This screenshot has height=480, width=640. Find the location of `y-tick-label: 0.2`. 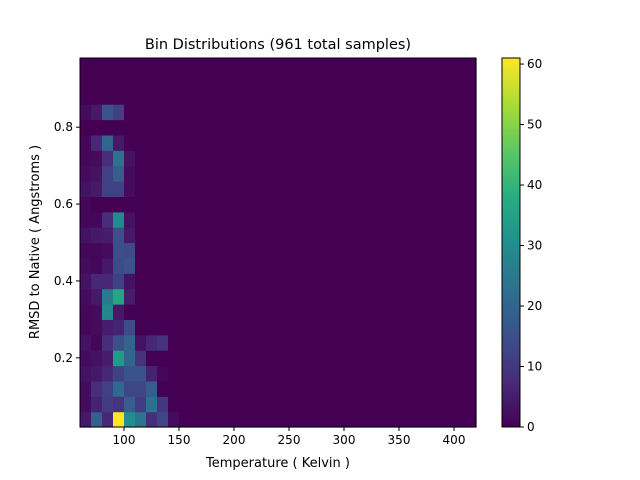

y-tick-label: 0.2 is located at coordinates (63, 358).